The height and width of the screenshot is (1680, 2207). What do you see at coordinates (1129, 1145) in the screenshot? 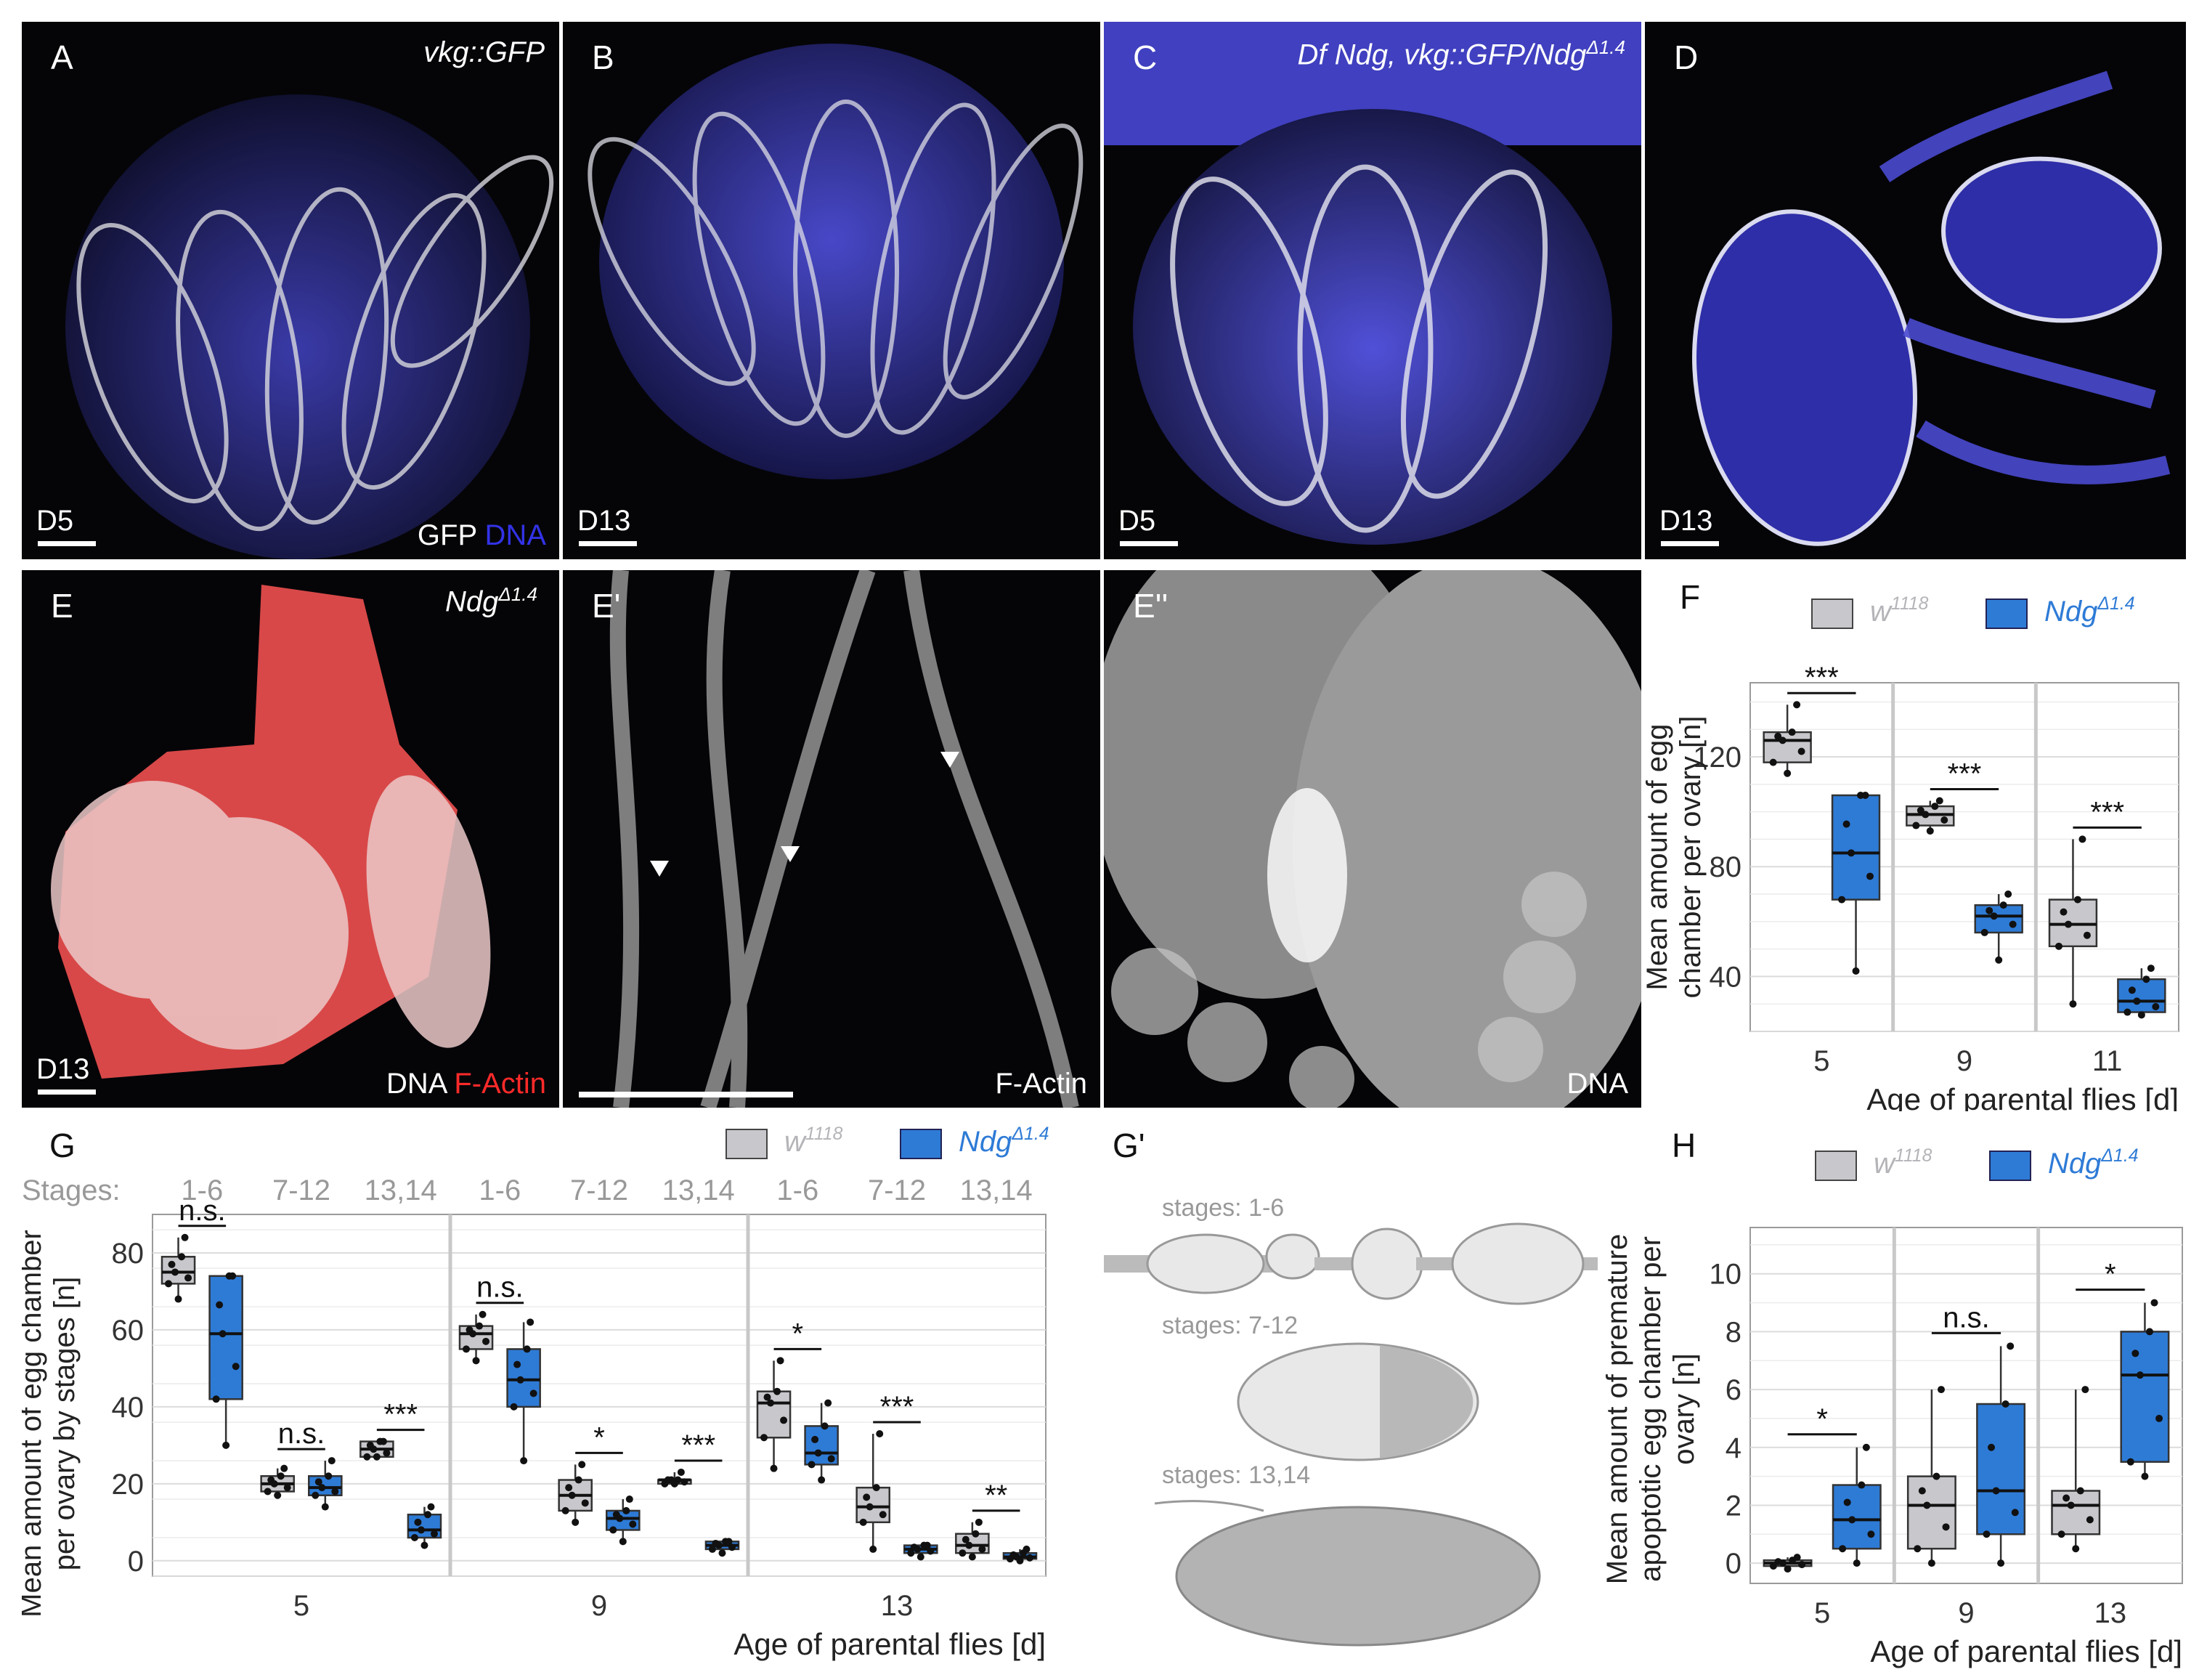
I see `panel-g-prime-label: G'` at bounding box center [1129, 1145].